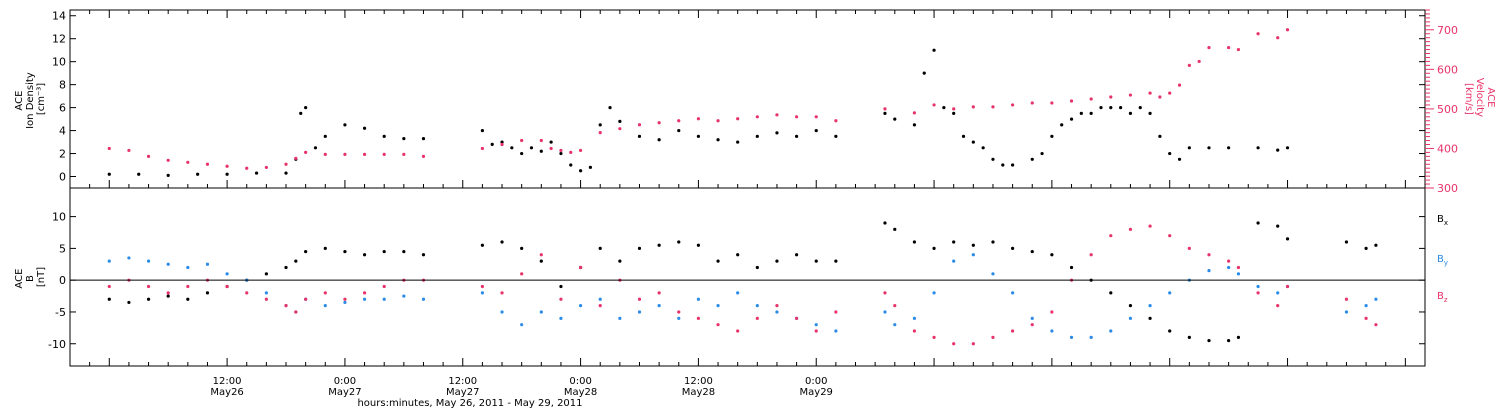 Image resolution: width=1500 pixels, height=410 pixels. Describe the element at coordinates (1447, 30) in the screenshot. I see `velocity-tick-label: 700` at that location.